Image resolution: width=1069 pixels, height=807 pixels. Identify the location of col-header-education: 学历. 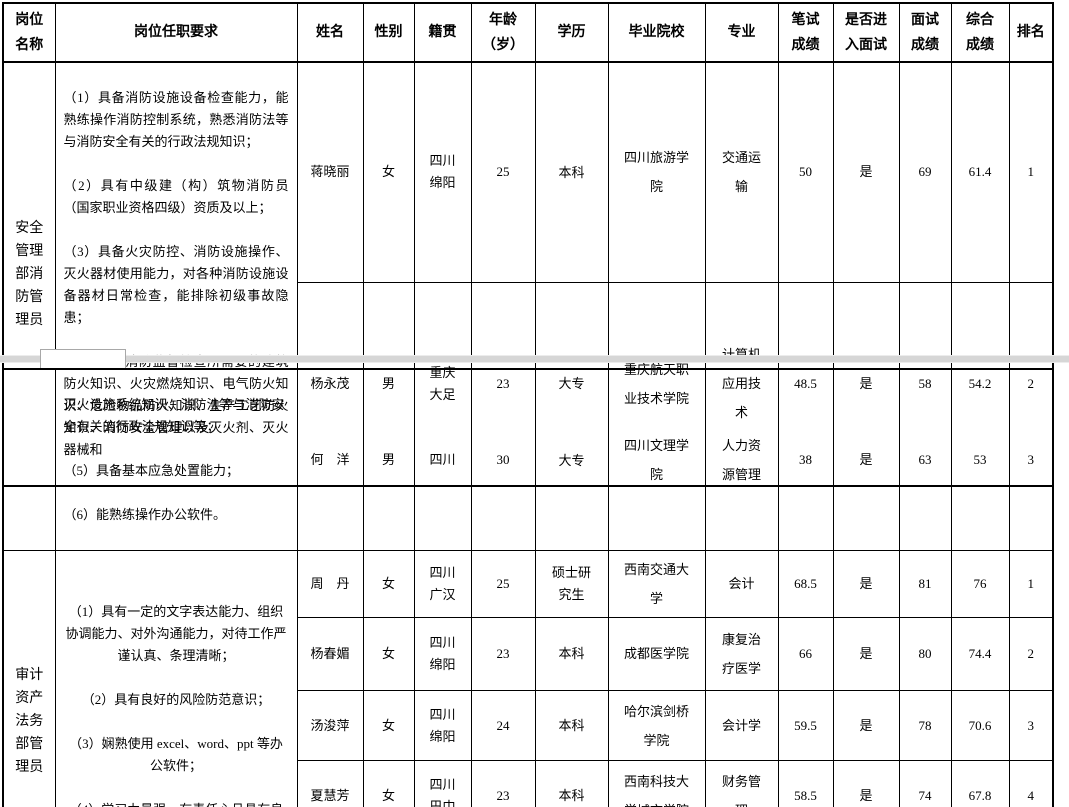
(571, 32).